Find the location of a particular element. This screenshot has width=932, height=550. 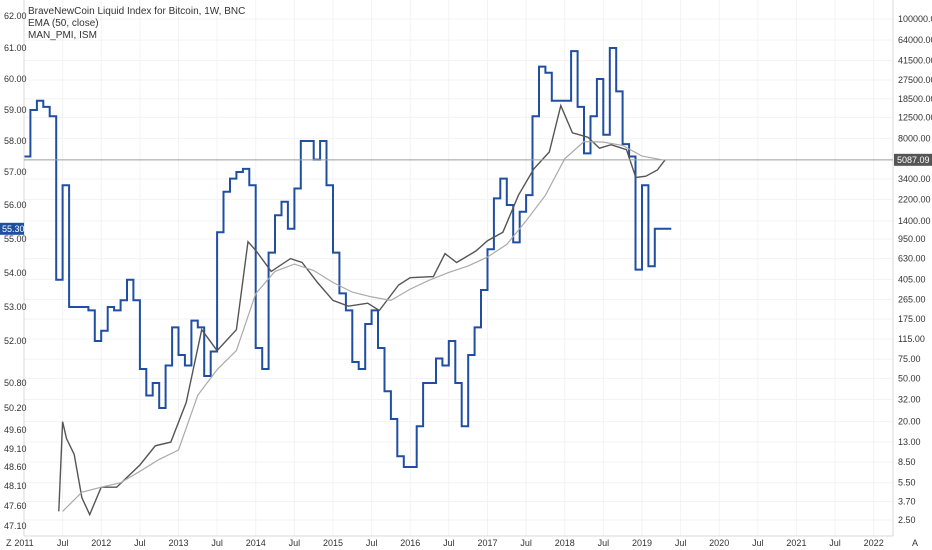

left-axis-label: 58.00 is located at coordinates (15, 141).